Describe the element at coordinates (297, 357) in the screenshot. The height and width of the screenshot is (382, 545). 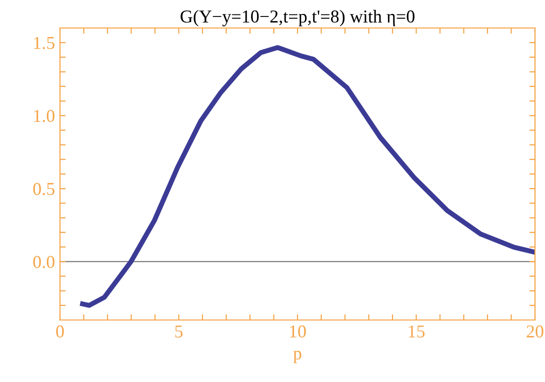
I see `x-axis-title: p` at that location.